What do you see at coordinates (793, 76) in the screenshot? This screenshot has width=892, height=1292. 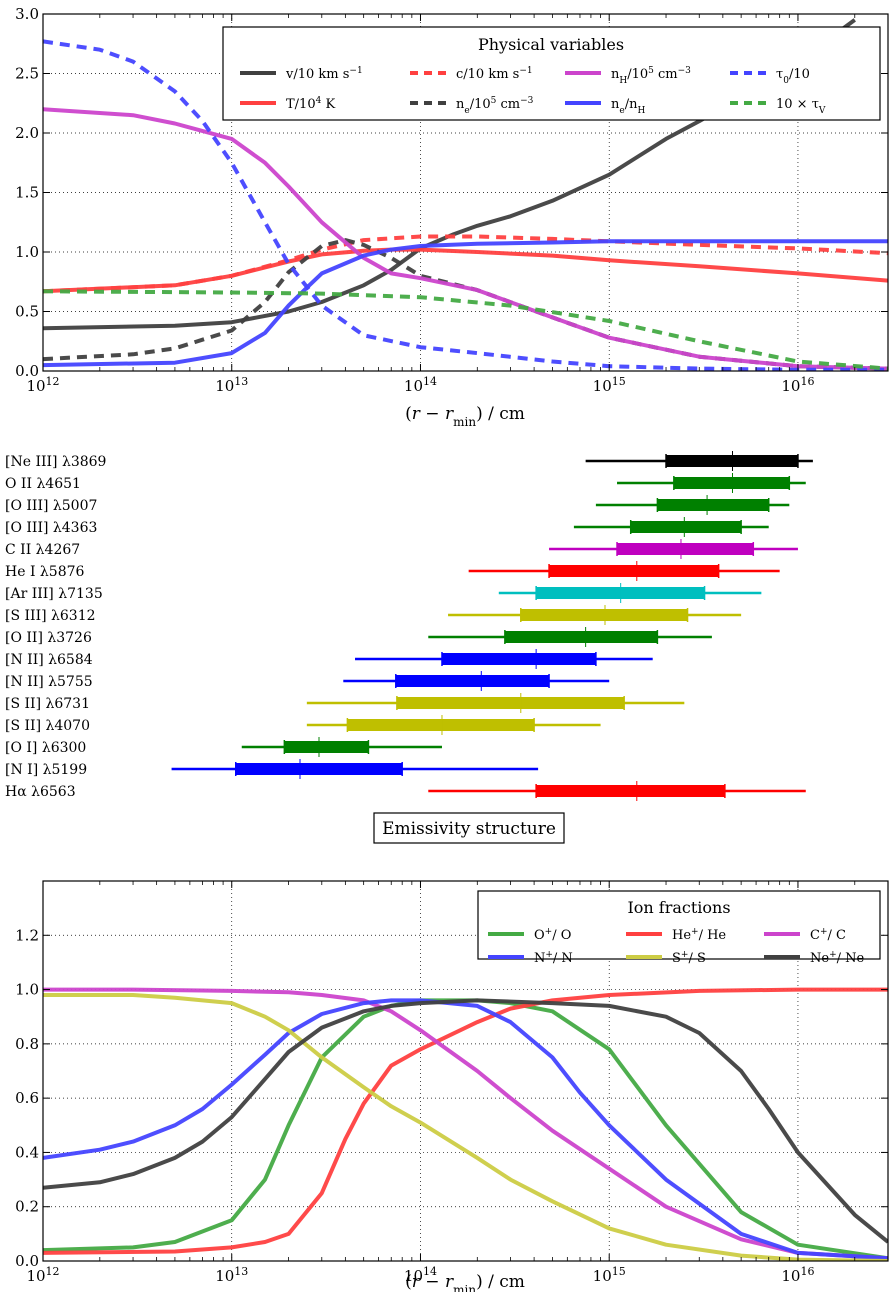 I see `legend-label: τ0/10` at bounding box center [793, 76].